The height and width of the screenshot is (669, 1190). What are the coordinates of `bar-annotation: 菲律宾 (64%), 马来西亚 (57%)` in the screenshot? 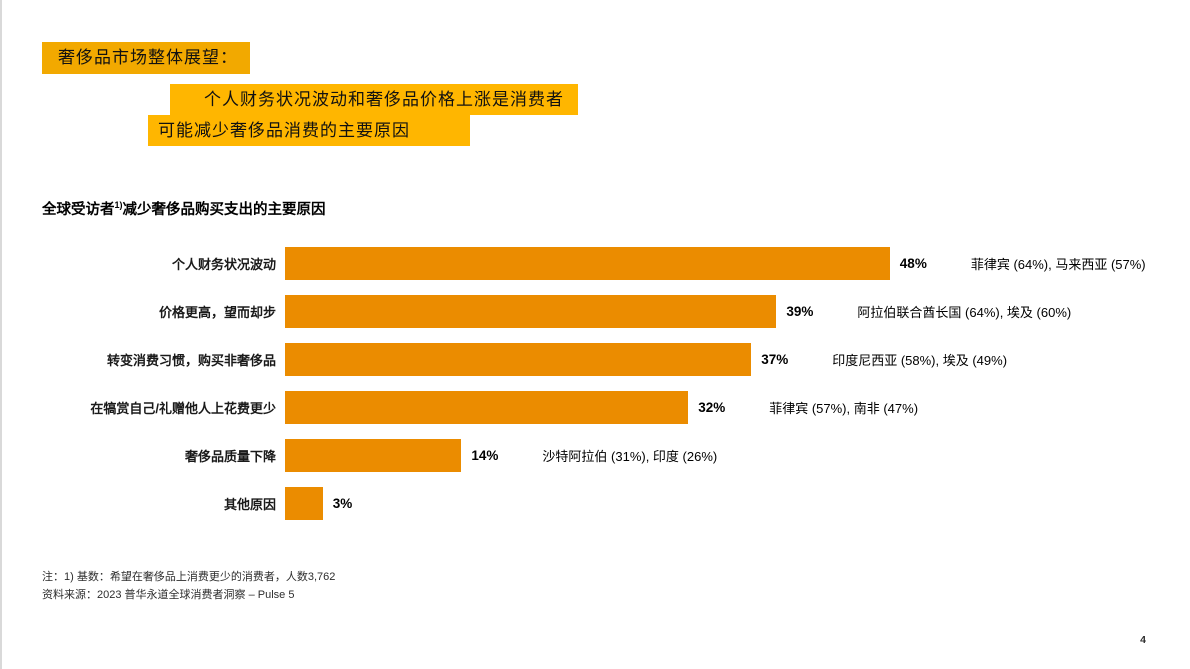 It's located at (1058, 264).